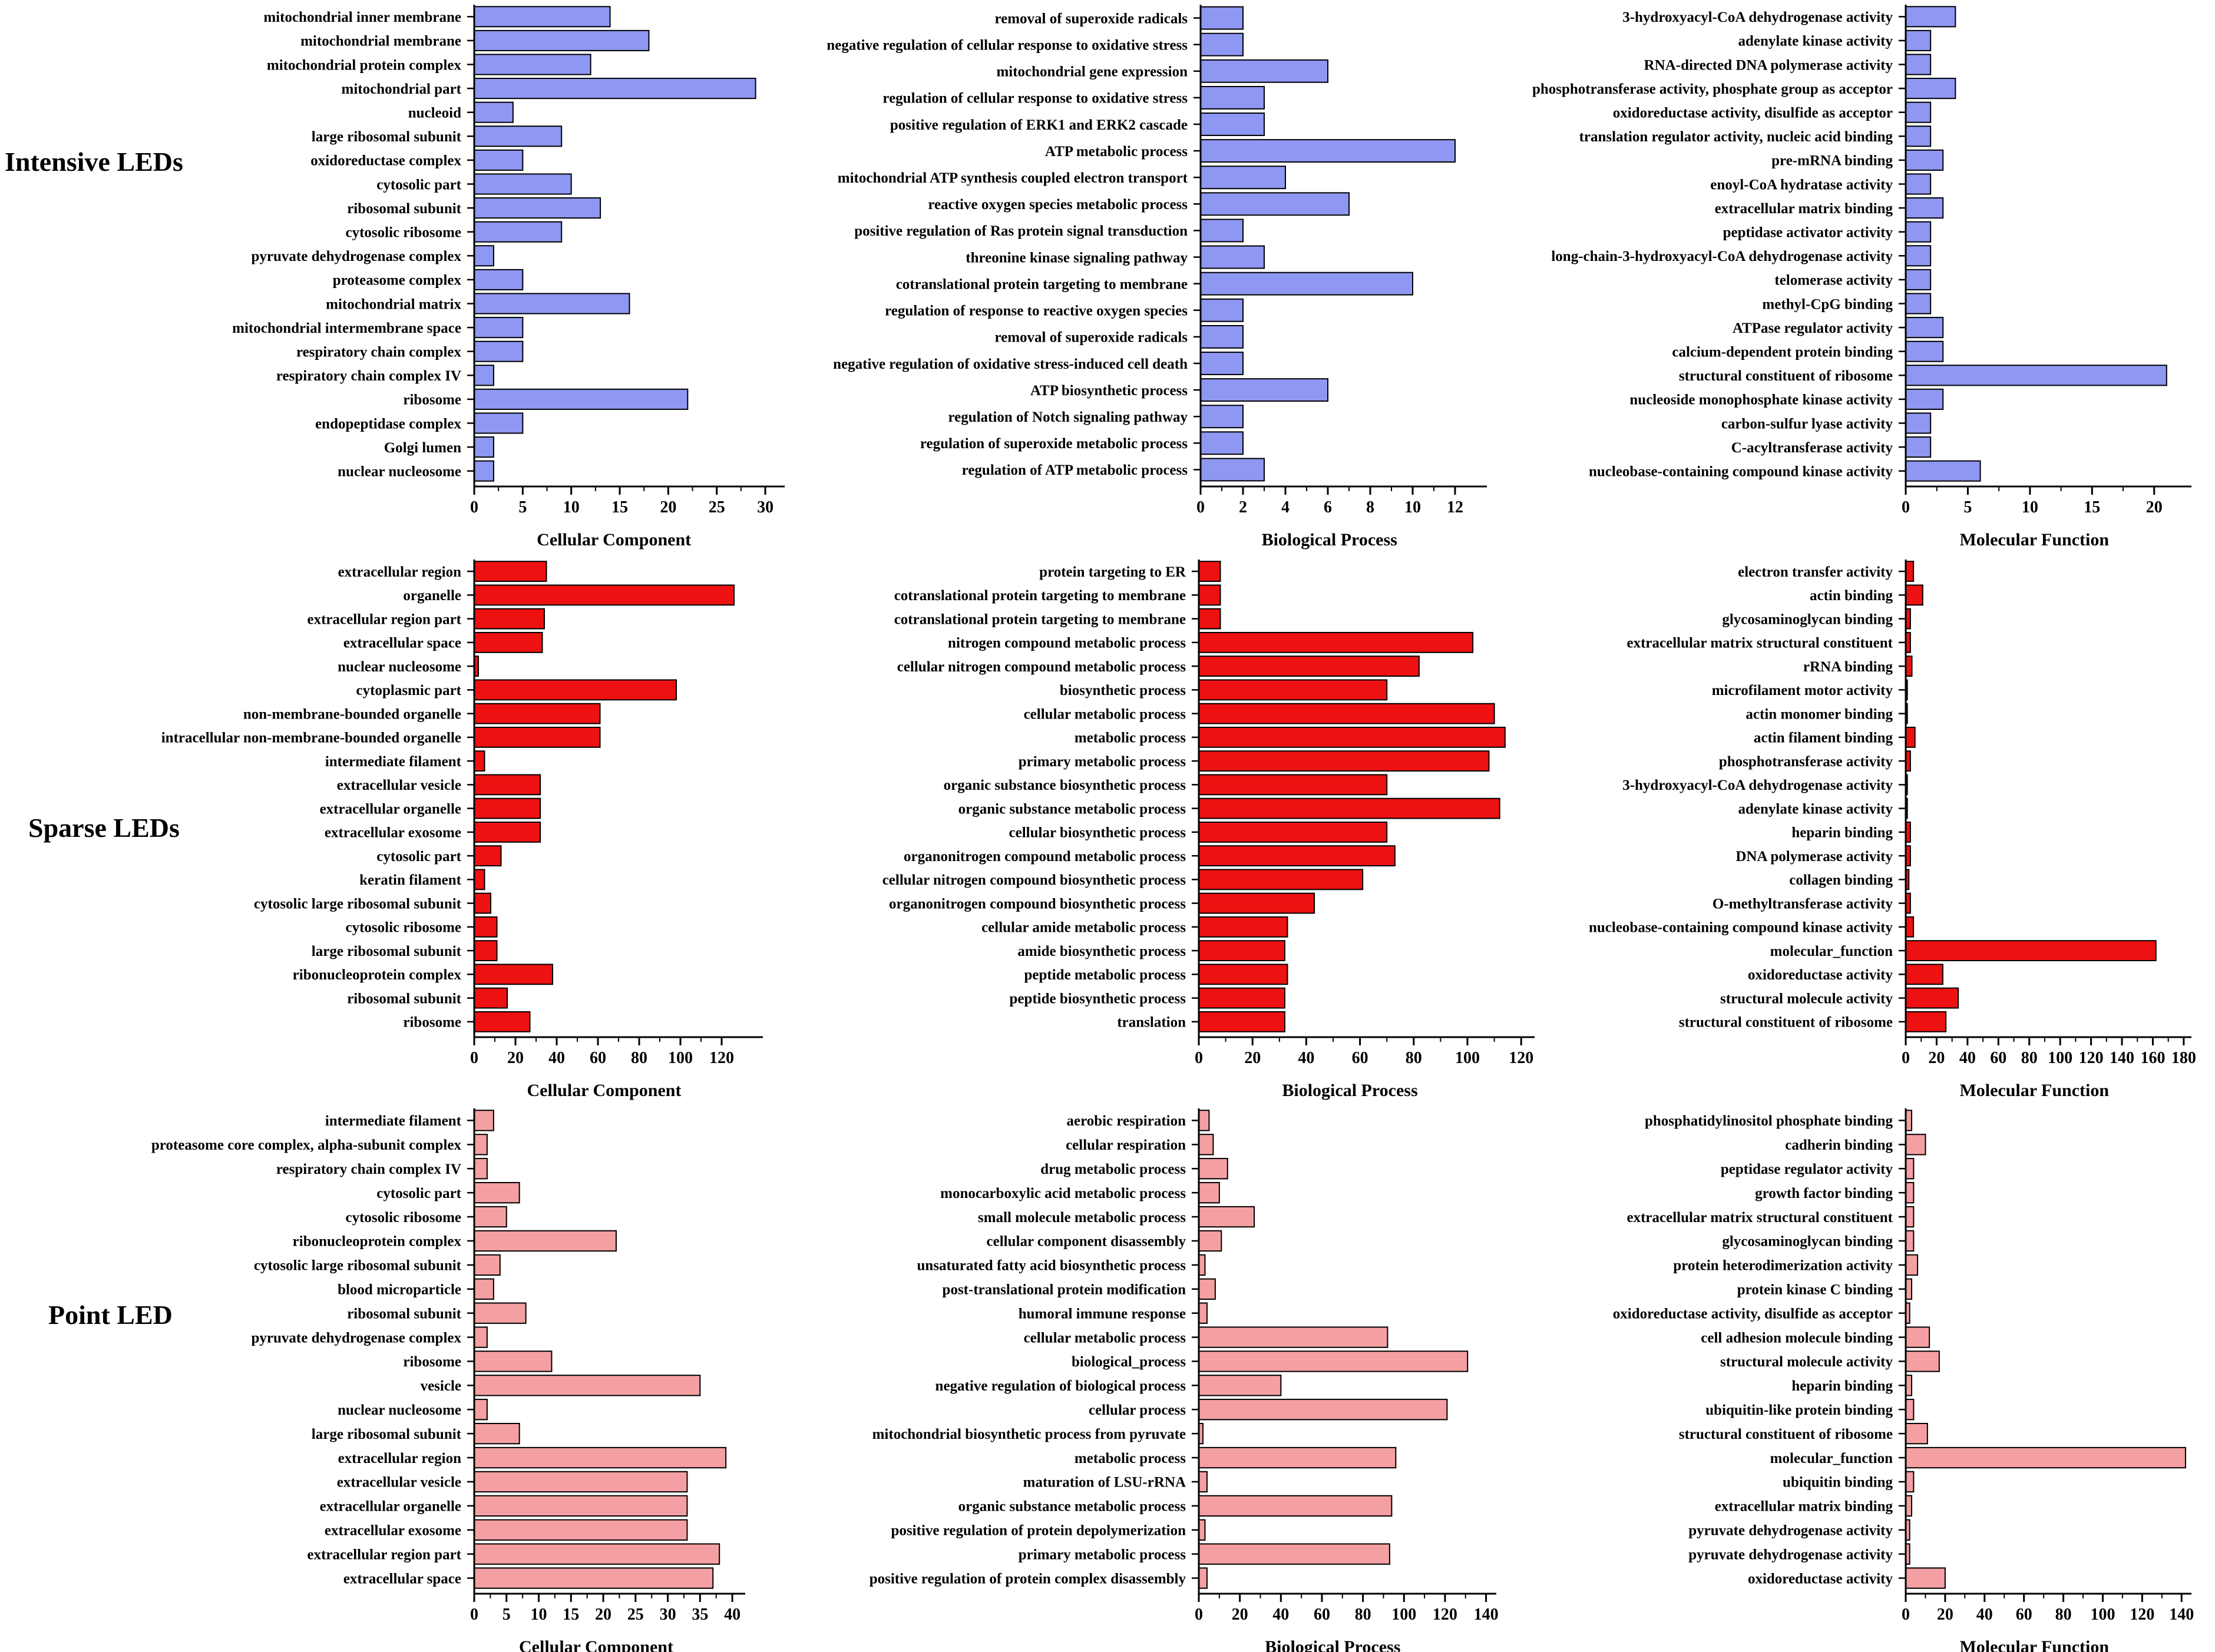 Image resolution: width=2215 pixels, height=1652 pixels. I want to click on category-label: extracellular exosome, so click(393, 833).